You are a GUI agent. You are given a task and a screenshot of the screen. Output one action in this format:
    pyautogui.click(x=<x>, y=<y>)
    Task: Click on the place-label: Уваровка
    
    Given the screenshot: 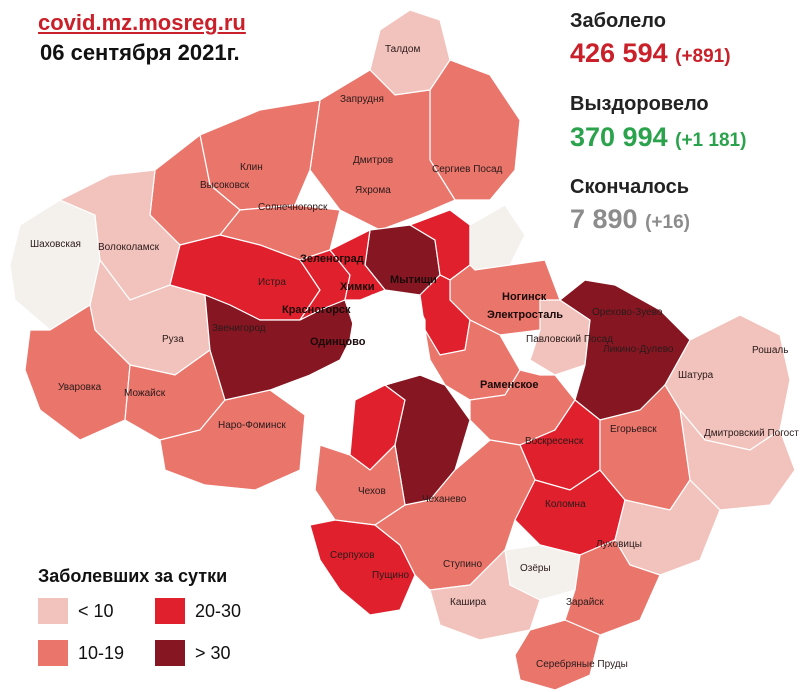 What is the action you would take?
    pyautogui.click(x=80, y=387)
    